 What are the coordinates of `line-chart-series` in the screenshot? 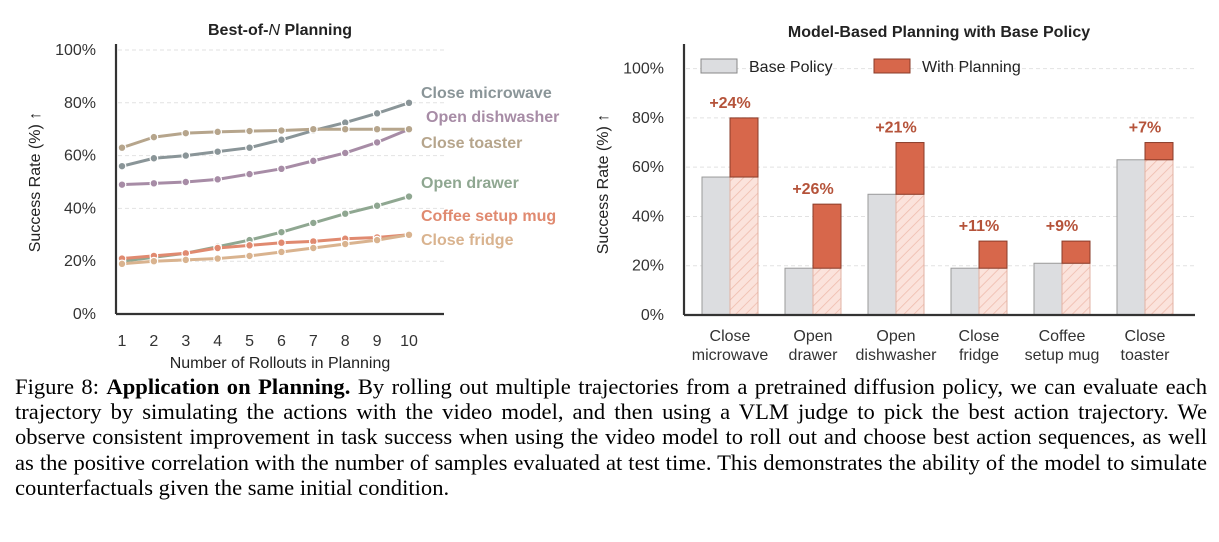 It's located at (265, 183).